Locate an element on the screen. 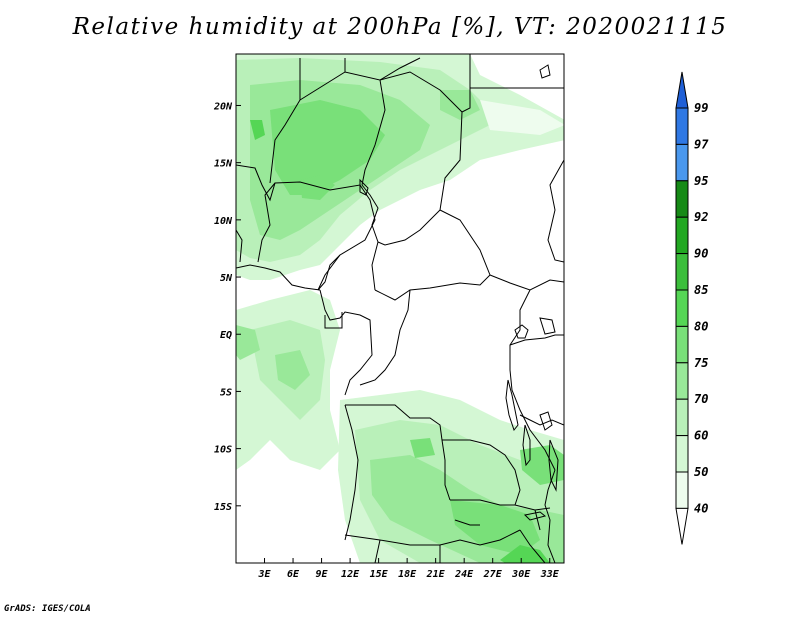 This screenshot has height=618, width=800. lon-tick-label: 33E is located at coordinates (550, 574).